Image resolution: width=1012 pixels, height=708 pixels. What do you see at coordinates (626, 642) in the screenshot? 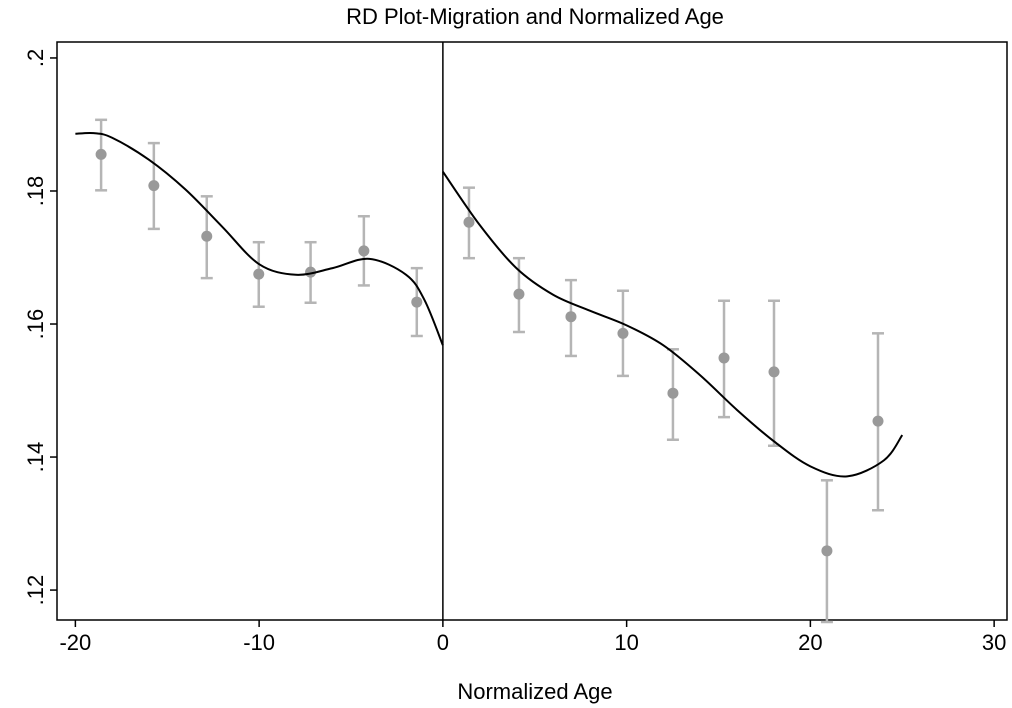
I see `x-tick-label: 10` at bounding box center [626, 642].